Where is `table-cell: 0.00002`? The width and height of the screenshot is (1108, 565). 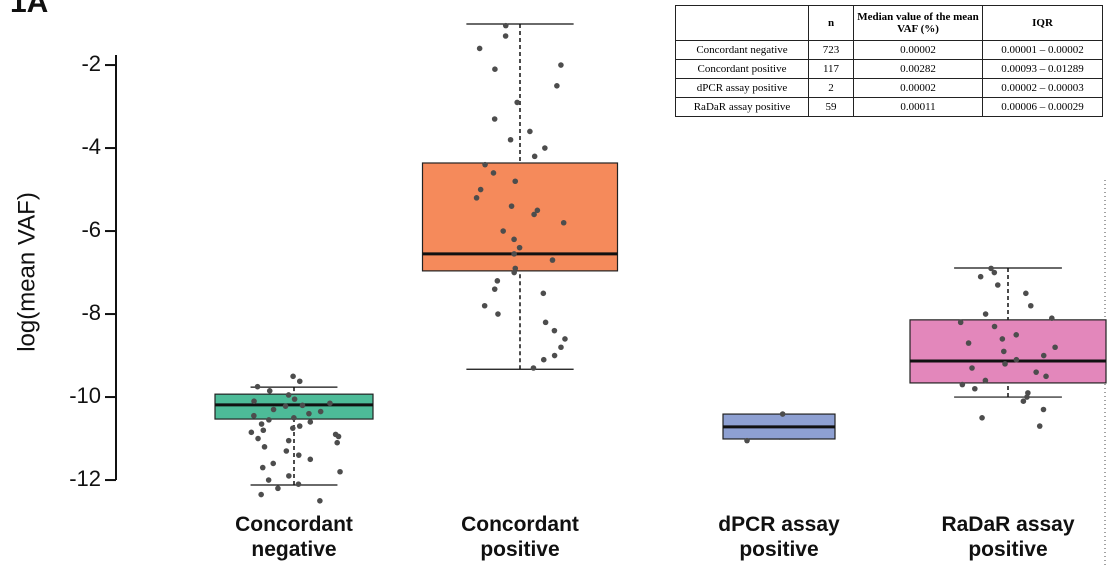 table-cell: 0.00002 is located at coordinates (918, 88).